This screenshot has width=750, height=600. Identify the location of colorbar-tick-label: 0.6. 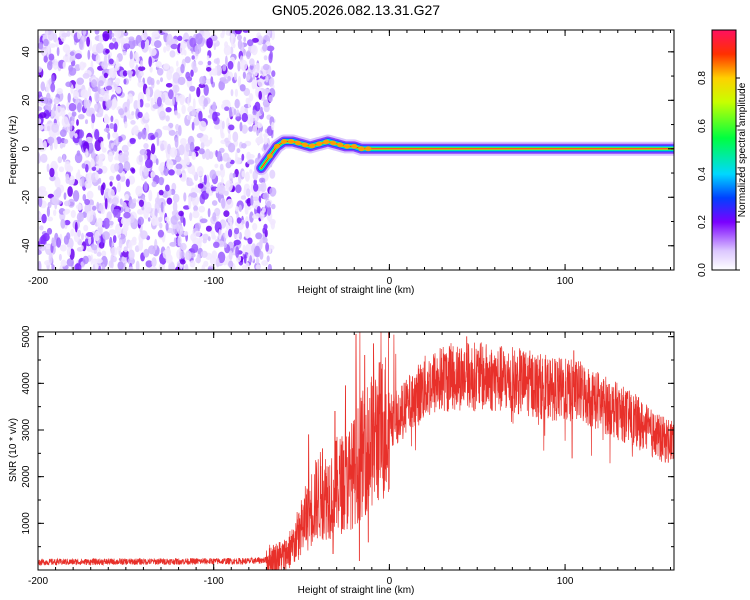
(702, 126).